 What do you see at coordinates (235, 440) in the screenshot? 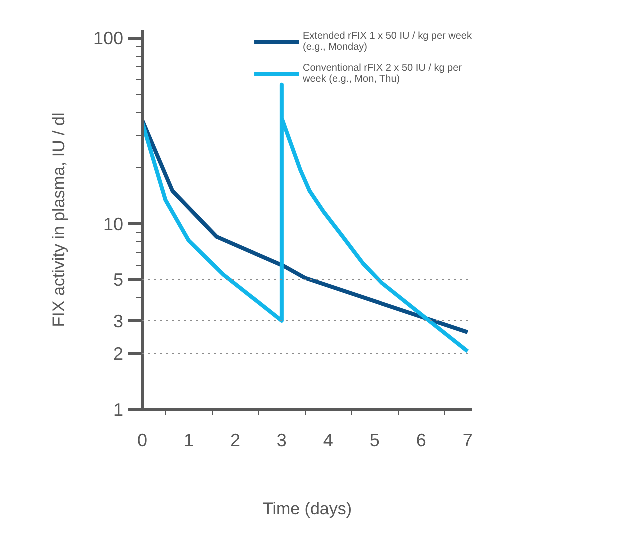
I see `x-tick-label: 2` at bounding box center [235, 440].